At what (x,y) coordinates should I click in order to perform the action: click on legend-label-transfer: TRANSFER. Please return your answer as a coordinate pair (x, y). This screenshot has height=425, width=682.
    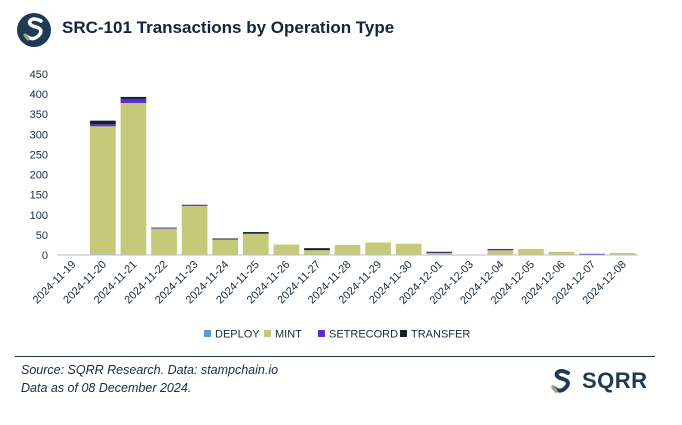
    Looking at the image, I should click on (440, 335).